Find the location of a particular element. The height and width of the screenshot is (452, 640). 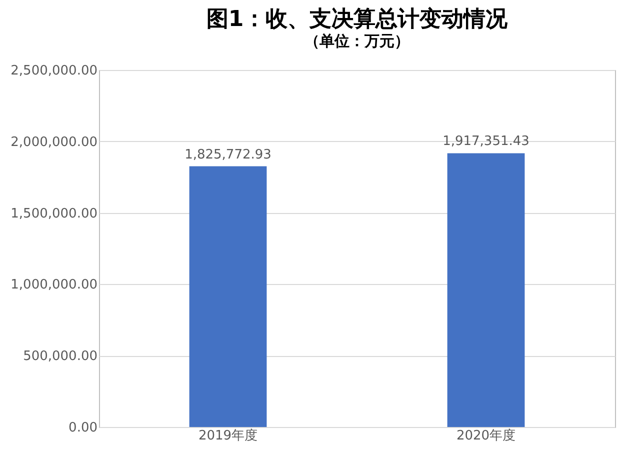

chart-title: 图1：收、支决算总计变动情况 is located at coordinates (357, 19).